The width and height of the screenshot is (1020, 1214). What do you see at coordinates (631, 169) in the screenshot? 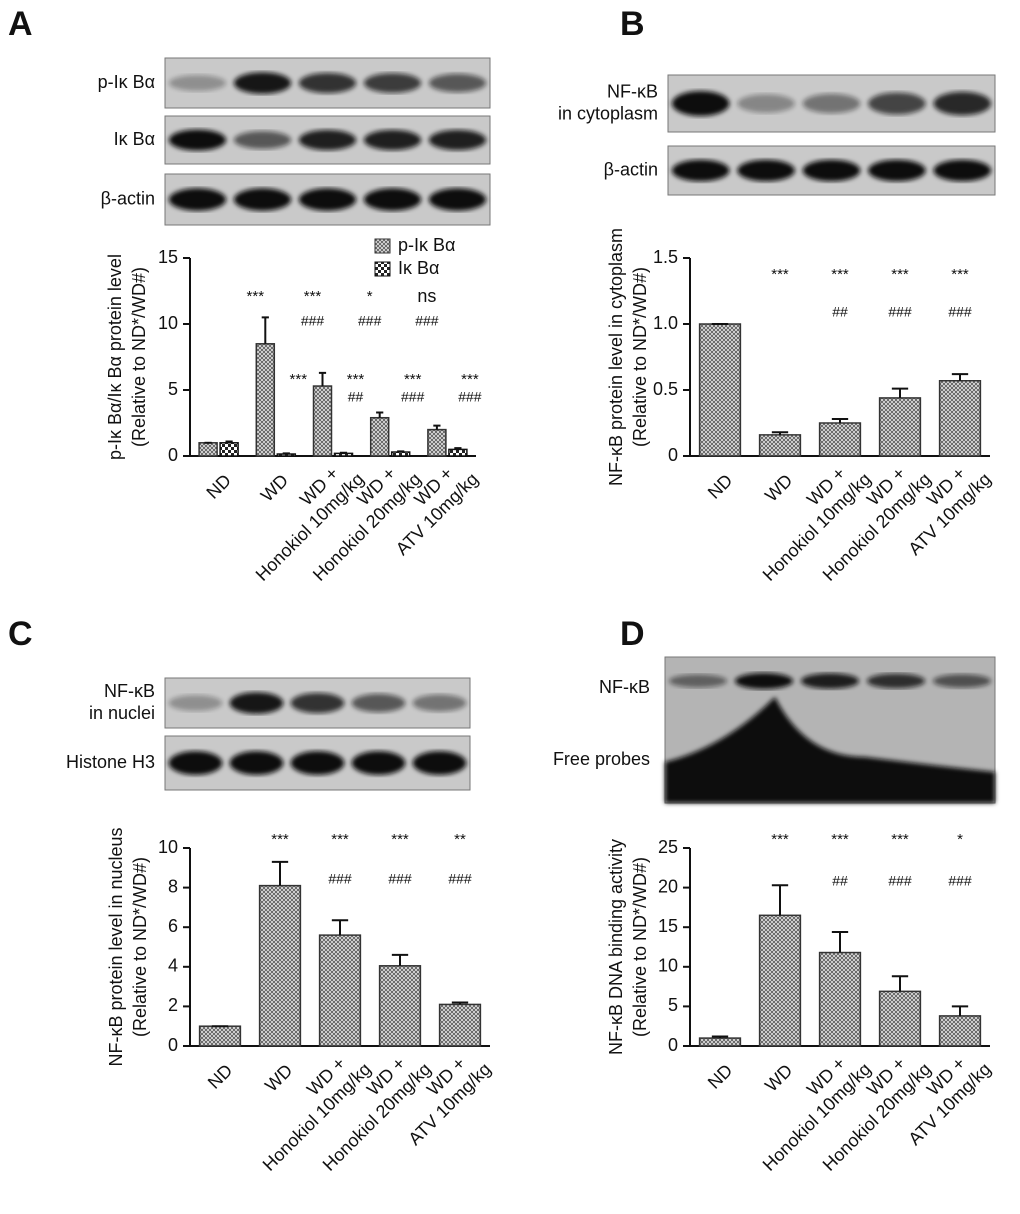
I see `blot-label: β-actin` at bounding box center [631, 169].